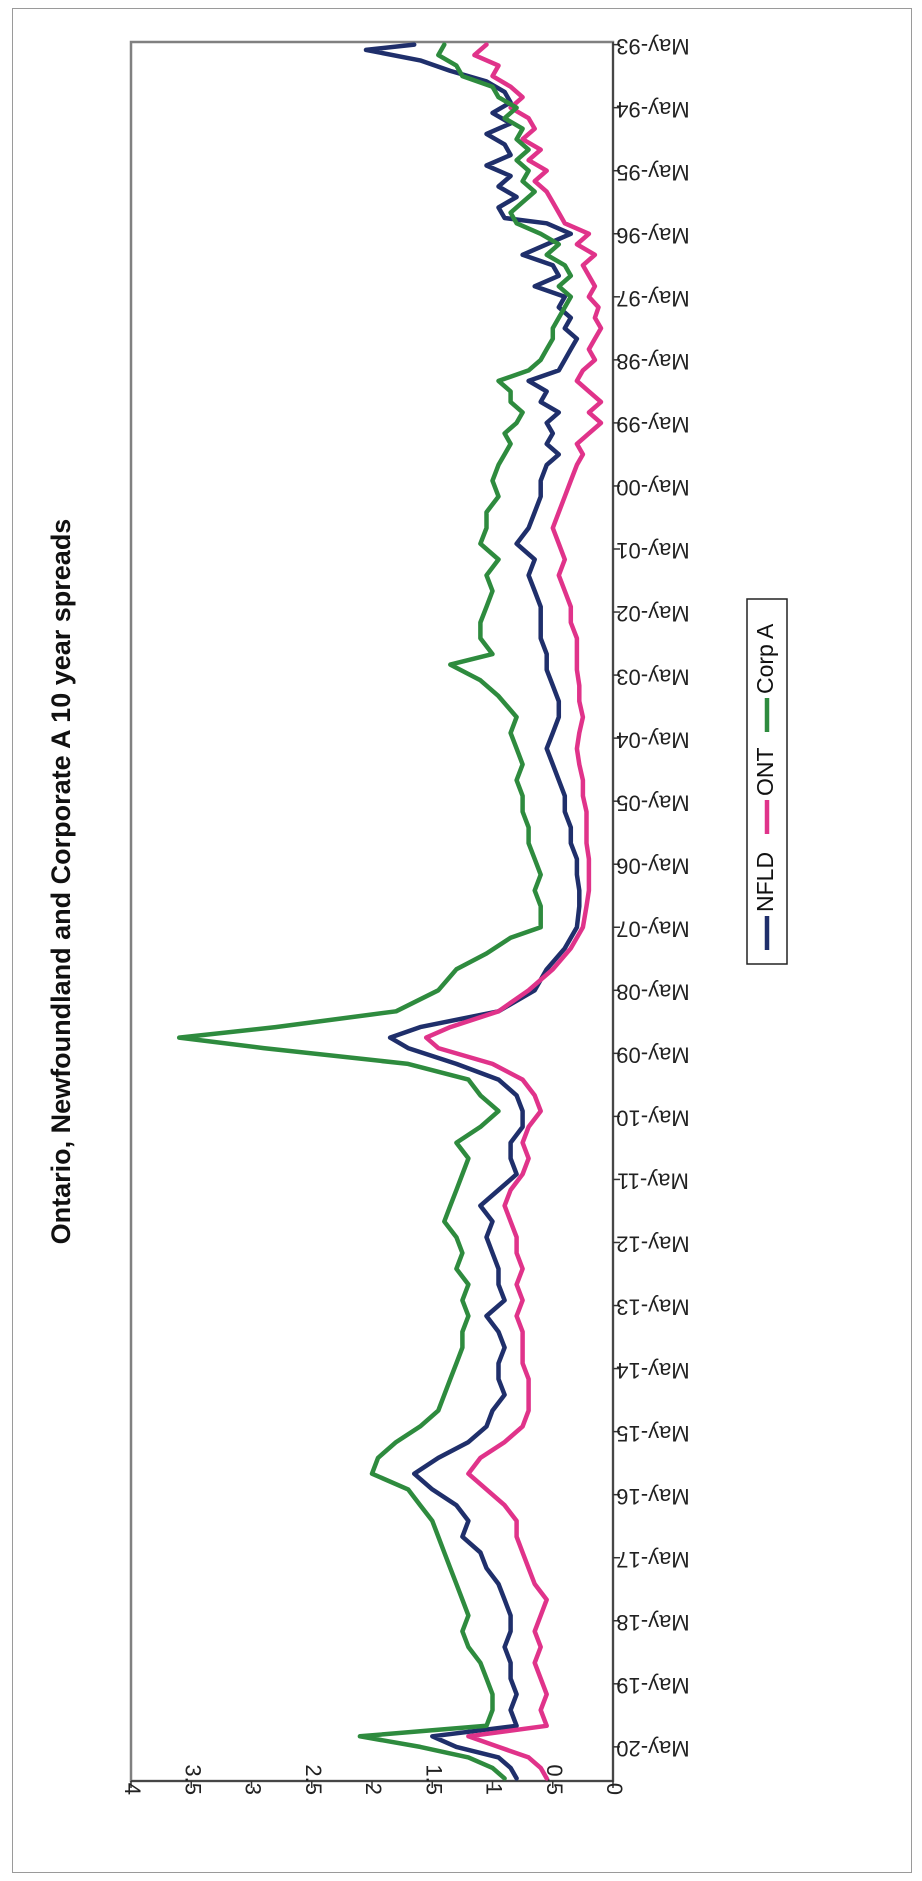 The width and height of the screenshot is (922, 1881). I want to click on time-tick-label: May-08, so click(652, 991).